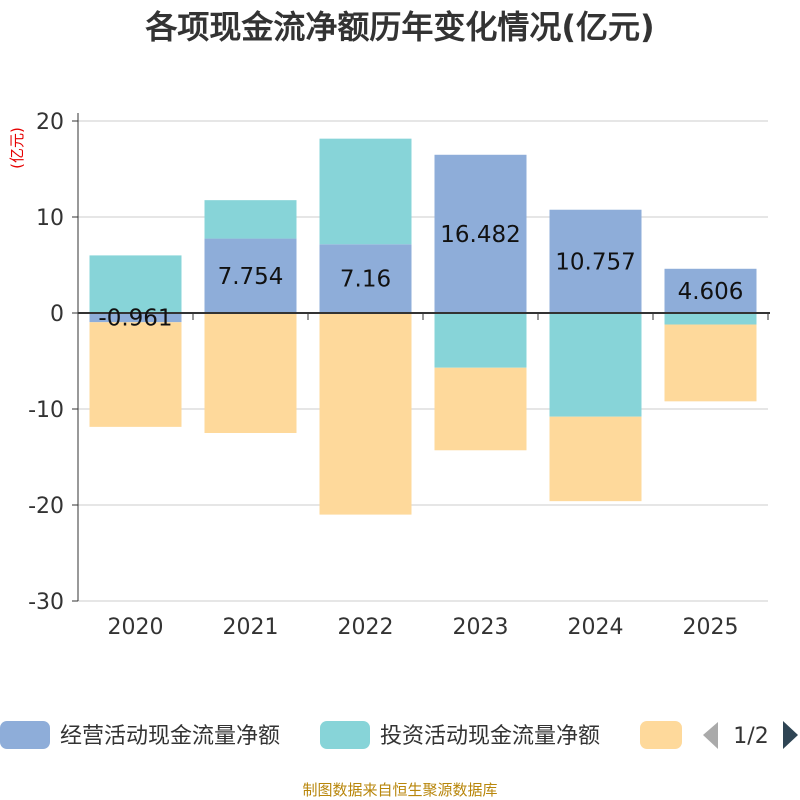 The width and height of the screenshot is (800, 800). What do you see at coordinates (481, 627) in the screenshot?
I see `x-tick-label: 2023` at bounding box center [481, 627].